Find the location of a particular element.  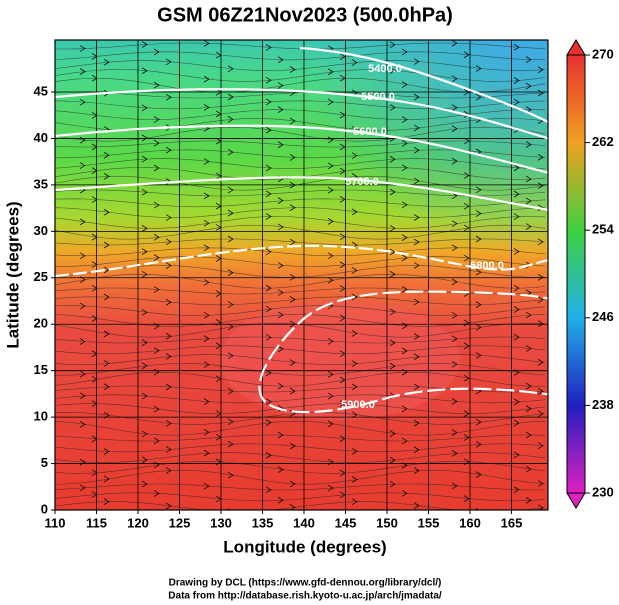

x-tick-label: 165 is located at coordinates (512, 522).